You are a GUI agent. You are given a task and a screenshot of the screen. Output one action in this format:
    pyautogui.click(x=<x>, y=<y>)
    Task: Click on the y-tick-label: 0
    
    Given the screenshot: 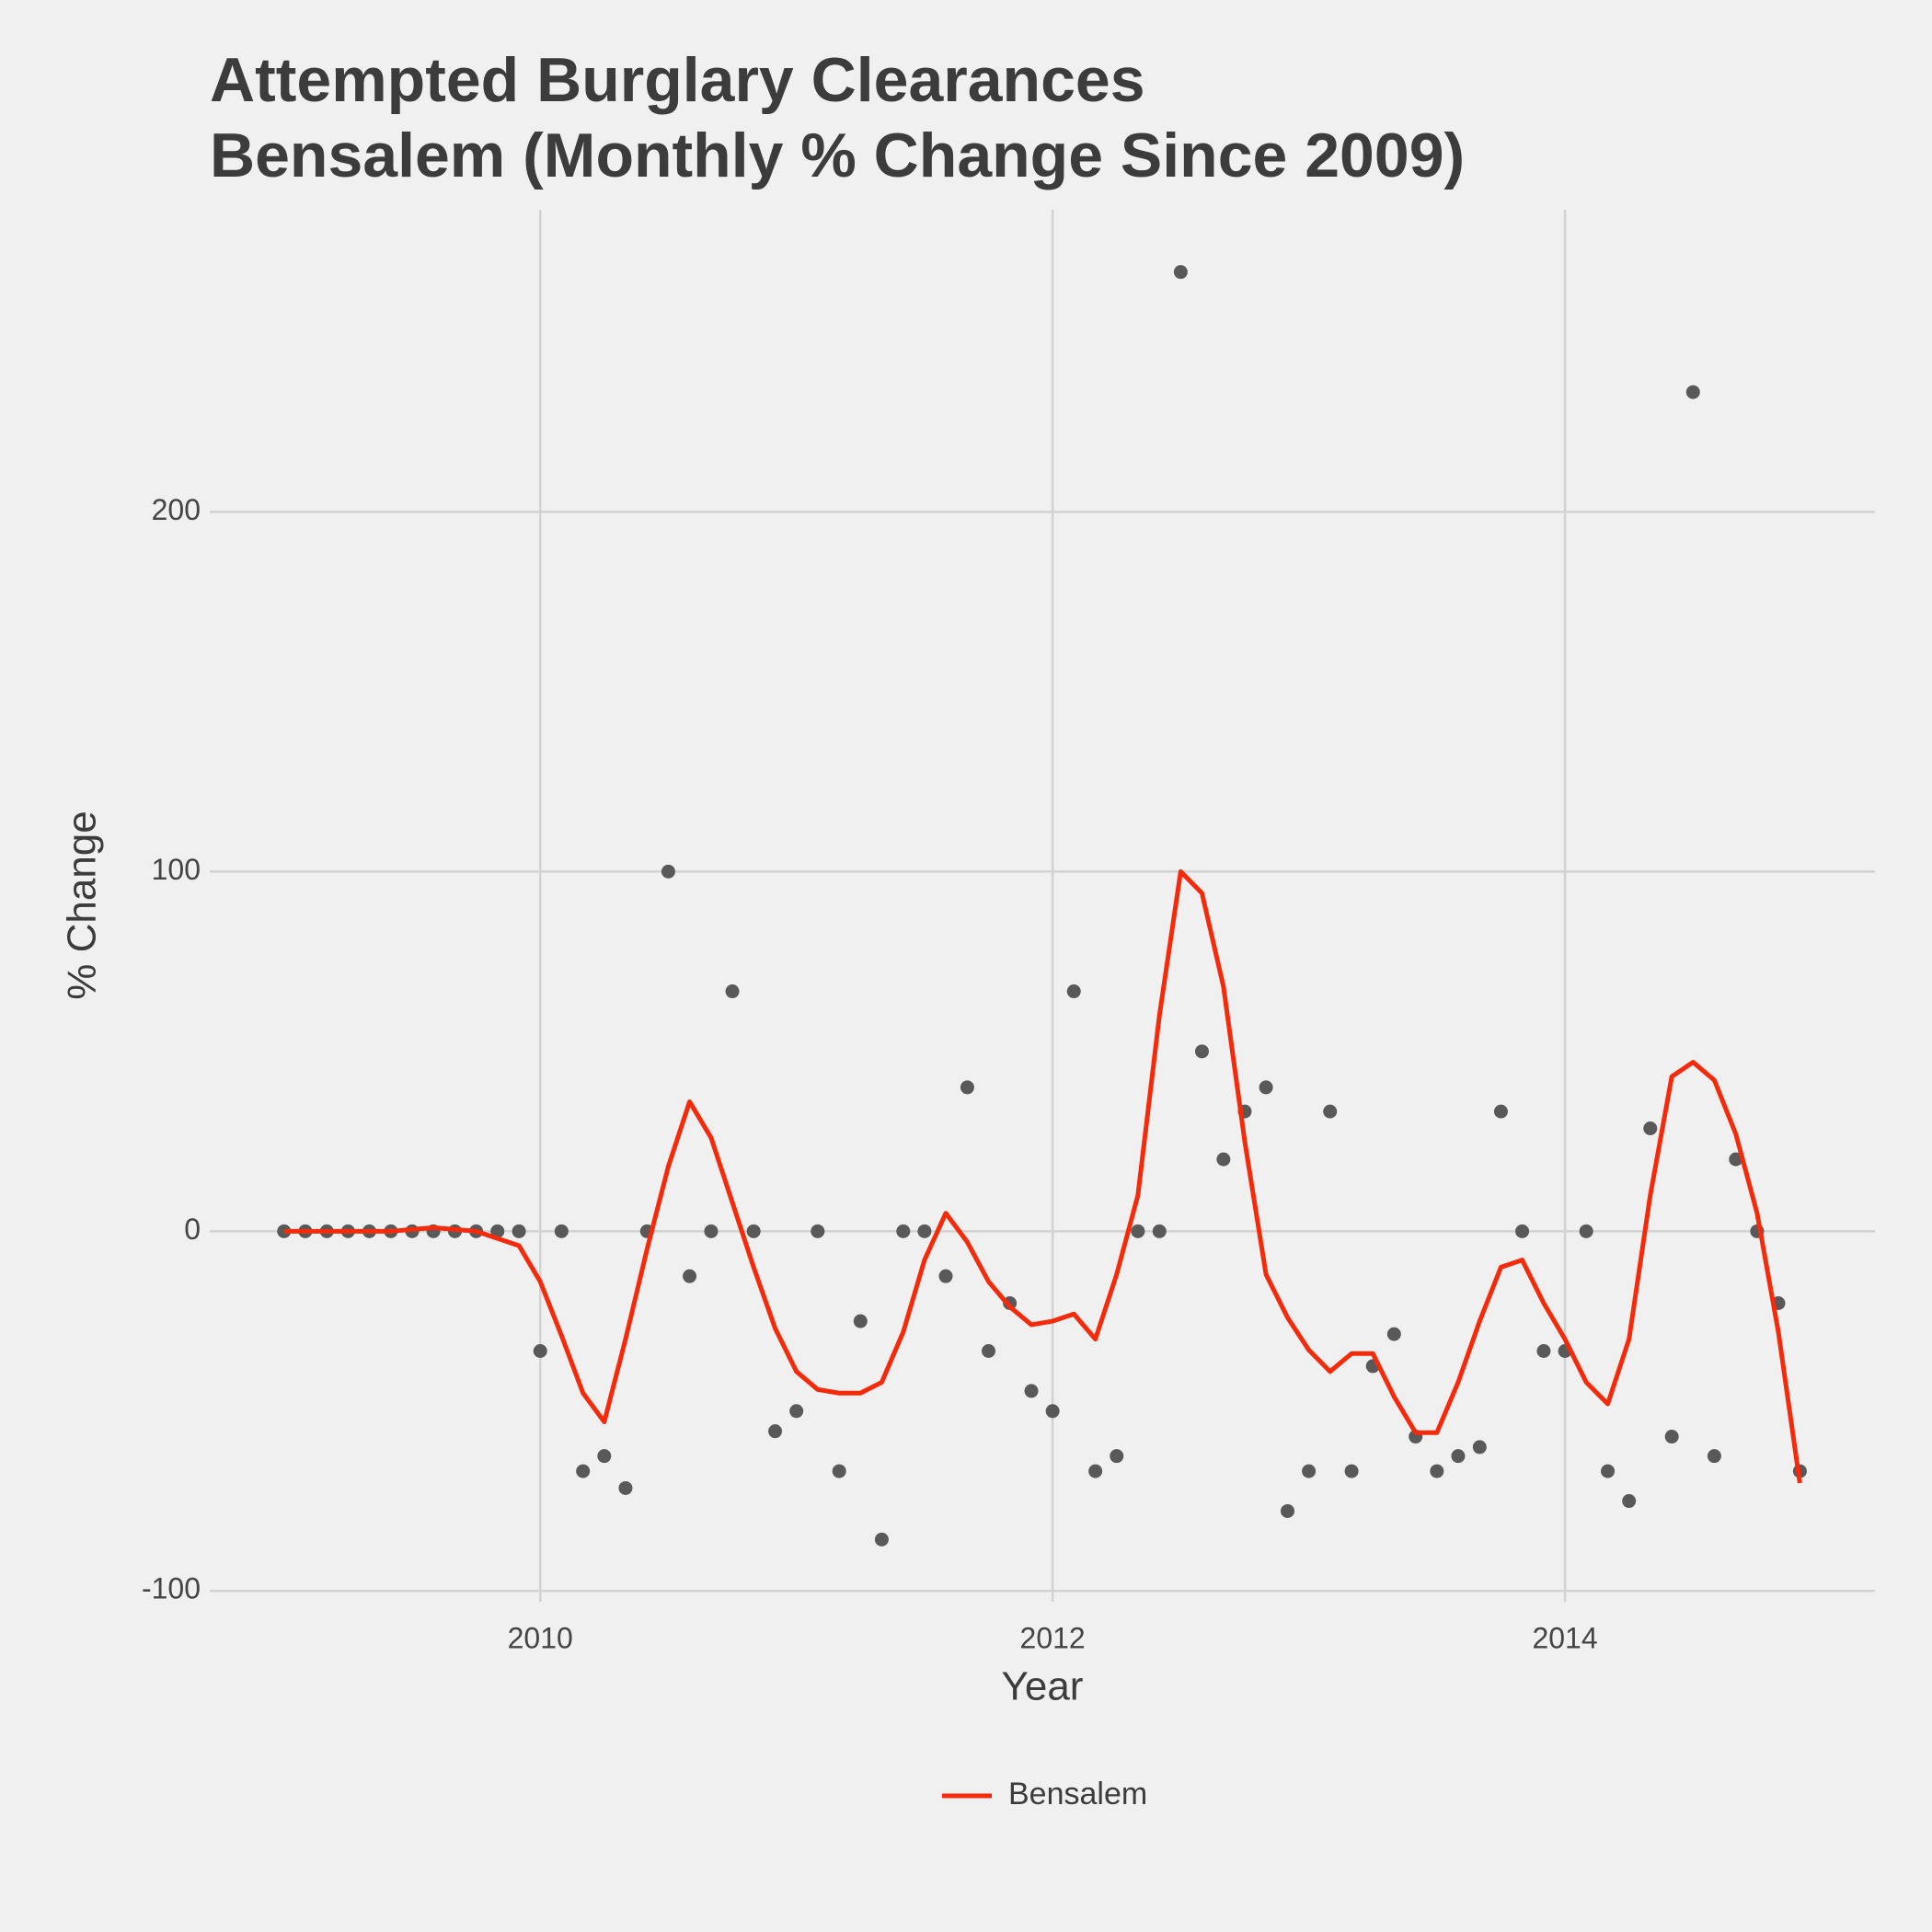 What is the action you would take?
    pyautogui.click(x=192, y=1229)
    